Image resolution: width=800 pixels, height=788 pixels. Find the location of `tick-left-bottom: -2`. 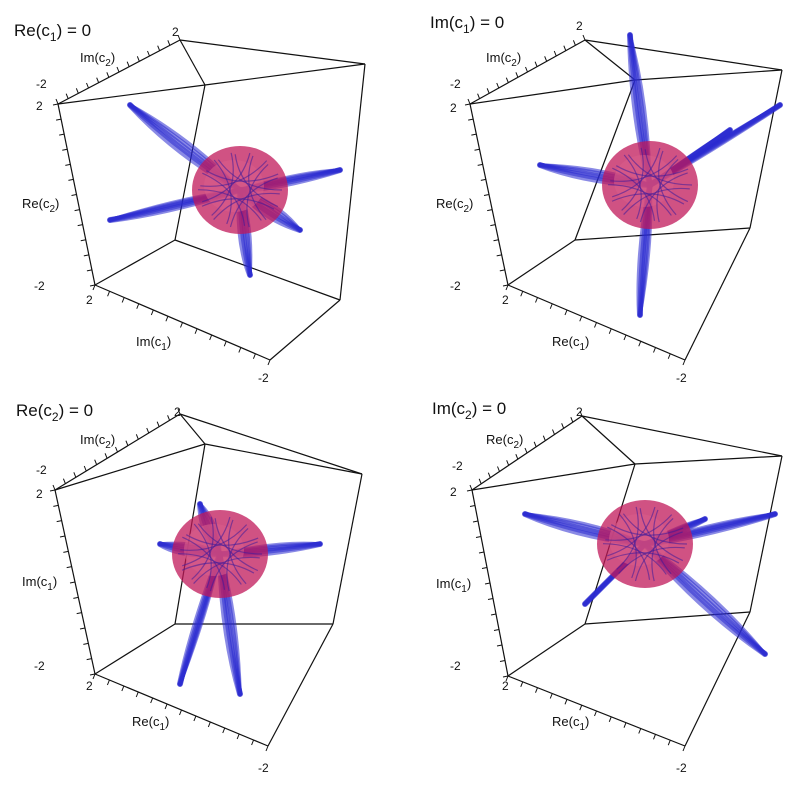

tick-left-bottom: -2 is located at coordinates (39, 666).